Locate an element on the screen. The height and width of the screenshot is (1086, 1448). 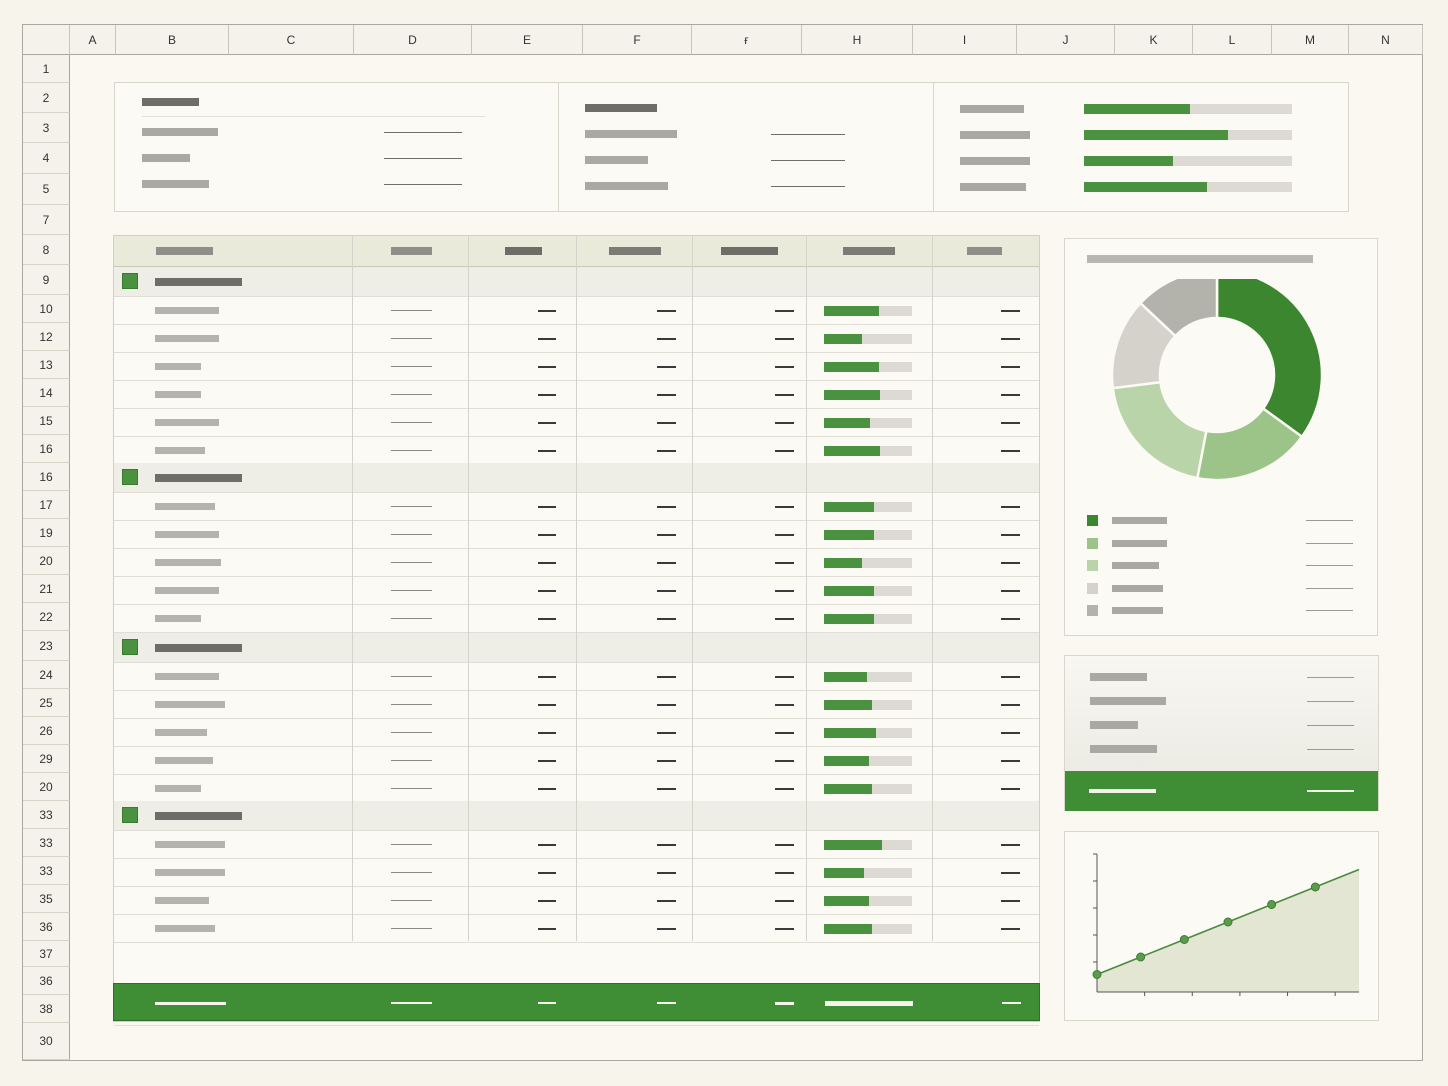
column-header-3: C is located at coordinates (291, 40).